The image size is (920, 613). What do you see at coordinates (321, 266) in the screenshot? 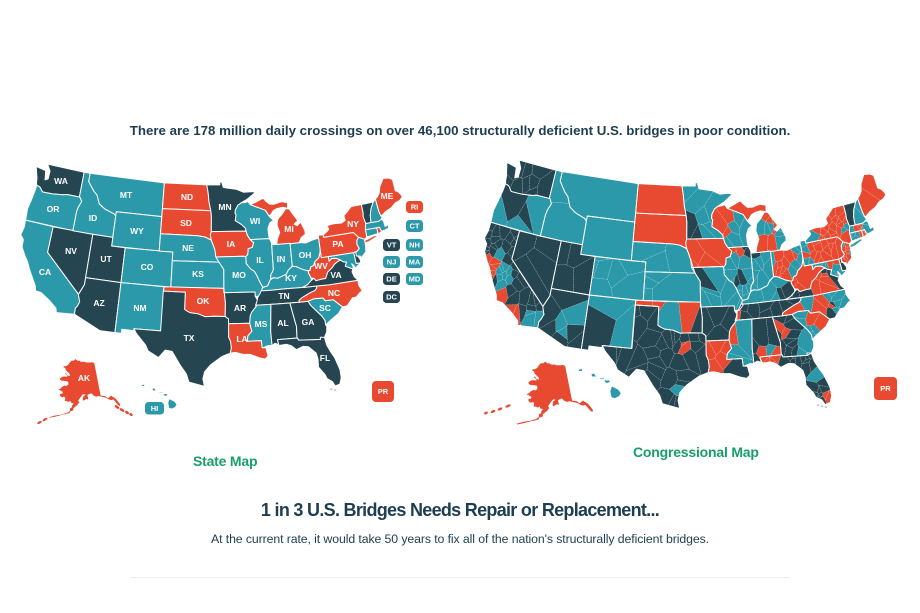
I see `svg-text: WV` at bounding box center [321, 266].